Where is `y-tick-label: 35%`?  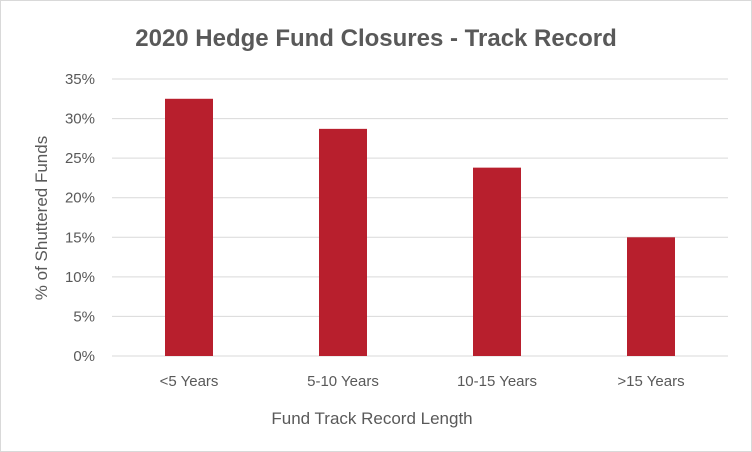
y-tick-label: 35% is located at coordinates (80, 79).